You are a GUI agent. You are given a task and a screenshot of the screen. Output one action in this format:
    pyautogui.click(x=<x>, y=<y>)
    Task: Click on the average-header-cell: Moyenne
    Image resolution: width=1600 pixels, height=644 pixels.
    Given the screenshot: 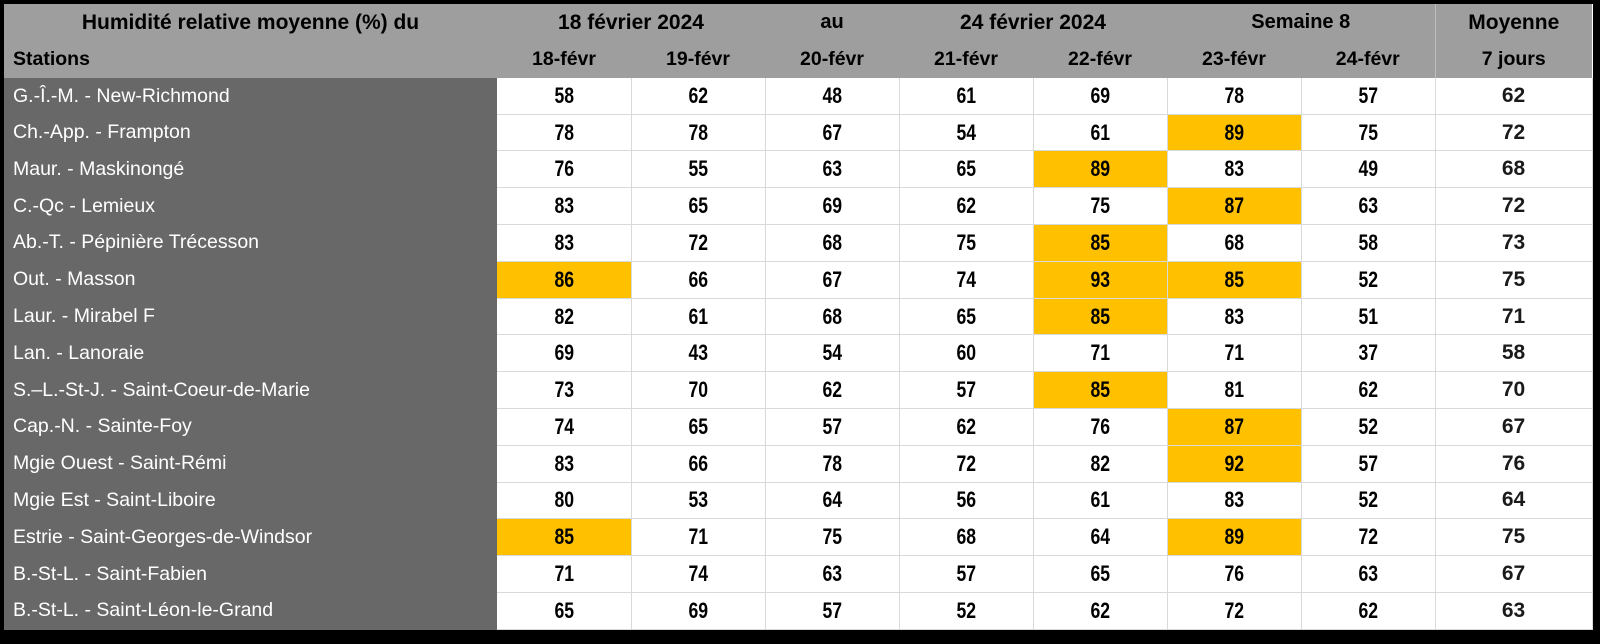 What is the action you would take?
    pyautogui.click(x=1513, y=22)
    